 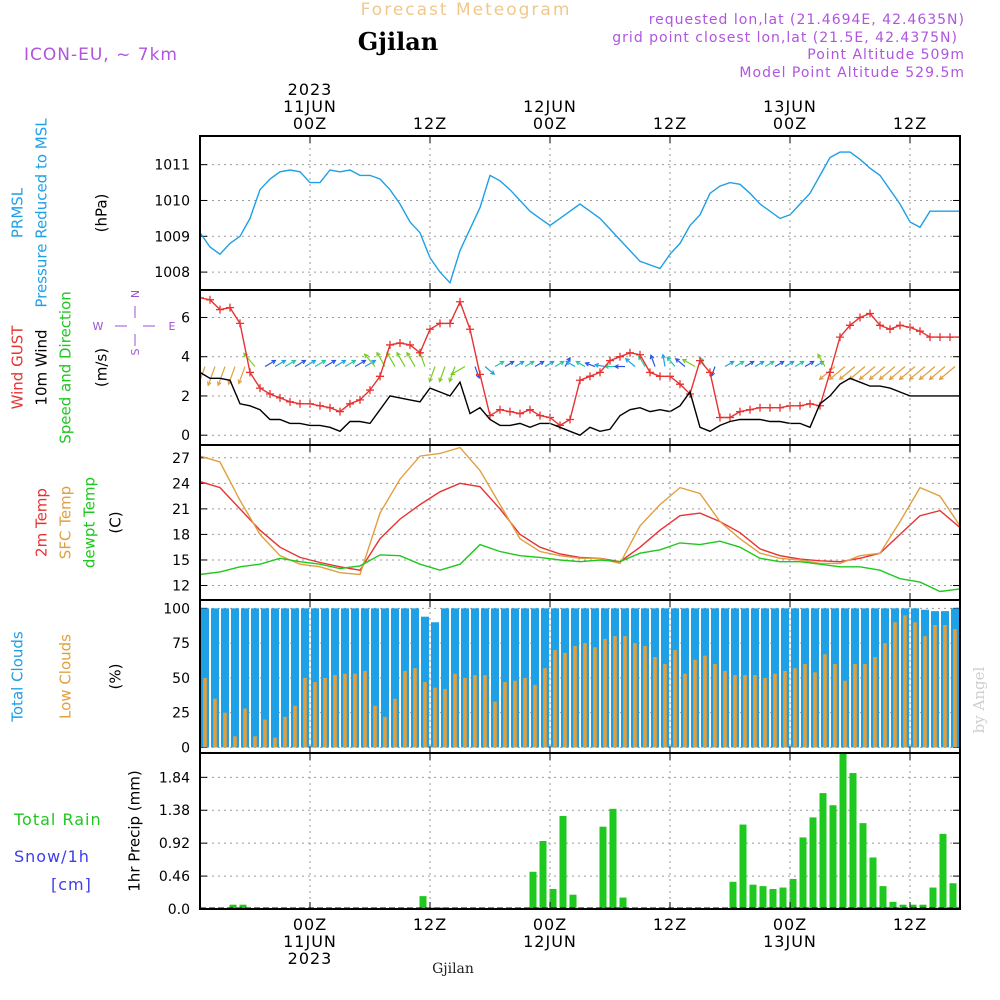 What do you see at coordinates (580, 213) in the screenshot?
I see `pressure-frame` at bounding box center [580, 213].